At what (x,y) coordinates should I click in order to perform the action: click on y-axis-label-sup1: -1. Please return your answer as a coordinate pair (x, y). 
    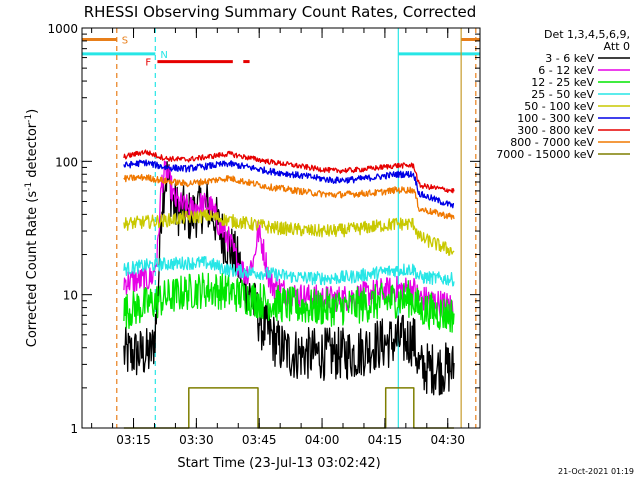
    Looking at the image, I should click on (29, 186).